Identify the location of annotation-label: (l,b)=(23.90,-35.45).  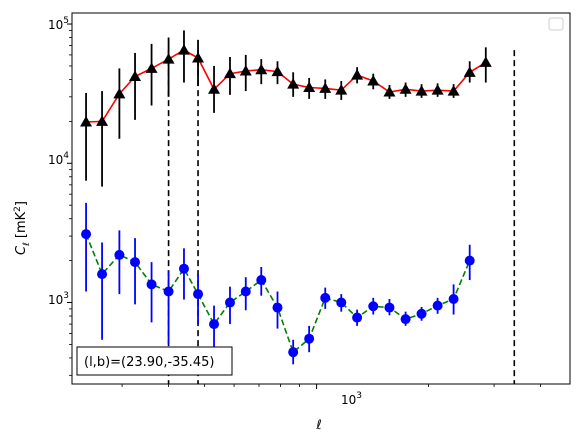
(149, 362).